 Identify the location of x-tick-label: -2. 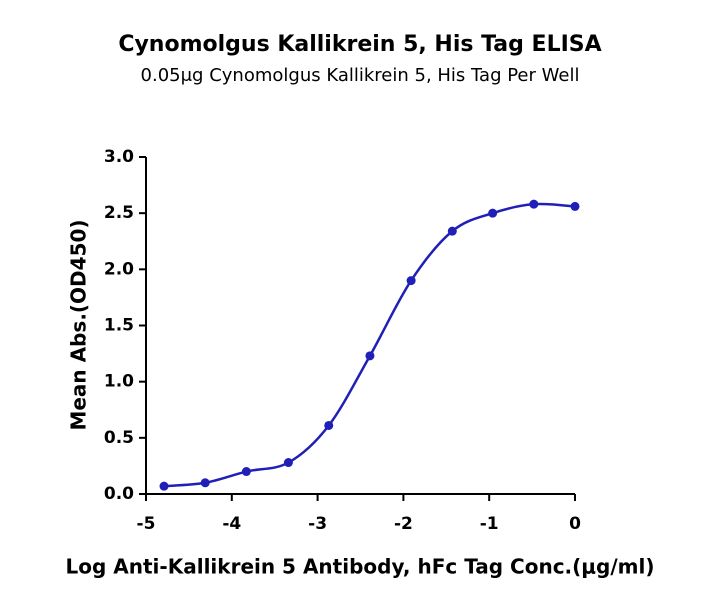
(403, 524).